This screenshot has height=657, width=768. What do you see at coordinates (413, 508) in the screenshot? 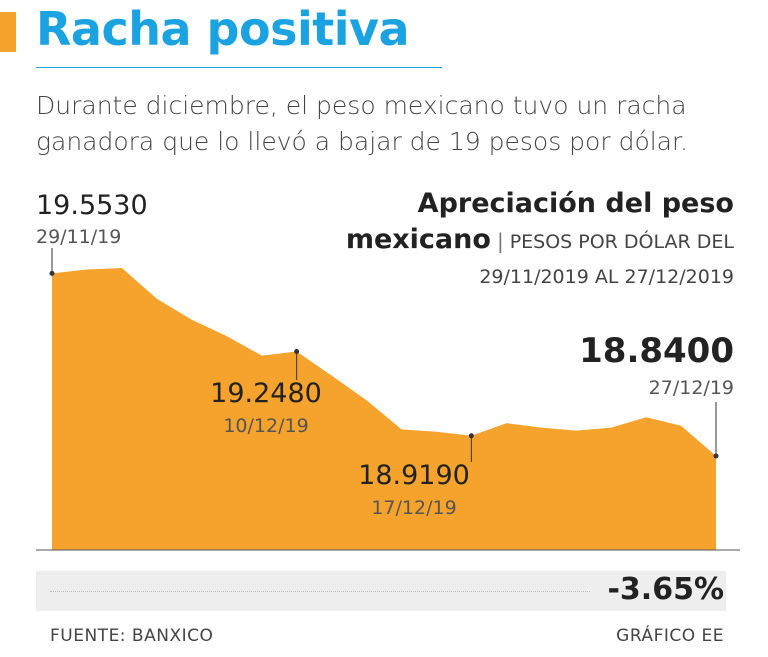
I see `annotation-date: 17/12/19` at bounding box center [413, 508].